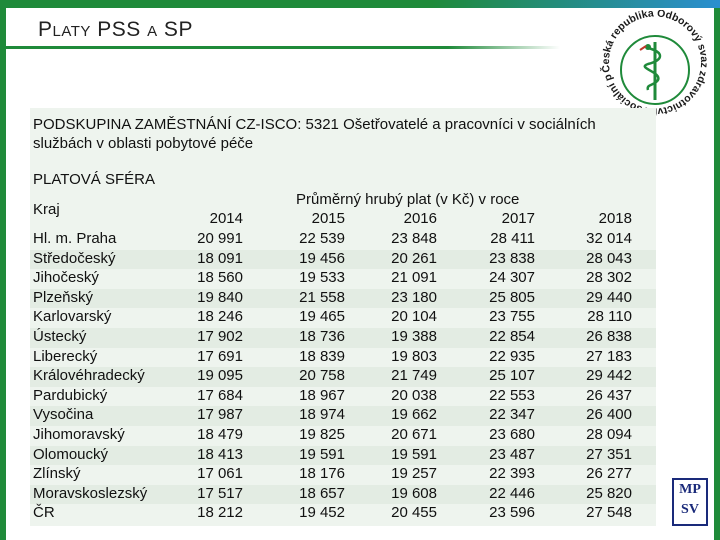 The image size is (720, 540). Describe the element at coordinates (512, 356) in the screenshot. I see `salary-cell-2017: 22 935` at that location.